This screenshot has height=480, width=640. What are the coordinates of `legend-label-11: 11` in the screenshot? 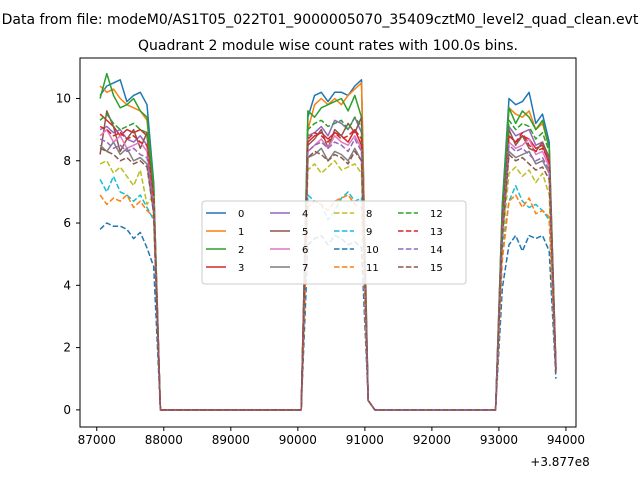 It's located at (372, 268).